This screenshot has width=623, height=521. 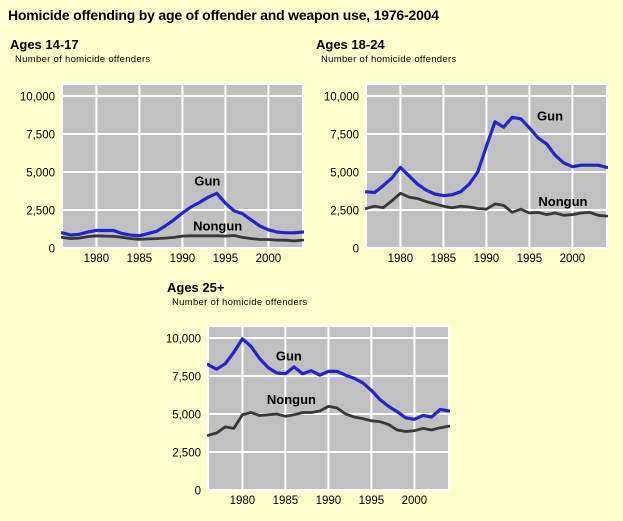 I want to click on chart-axis-caption-ages-25-plus: Number of homicide offenders, so click(x=240, y=302).